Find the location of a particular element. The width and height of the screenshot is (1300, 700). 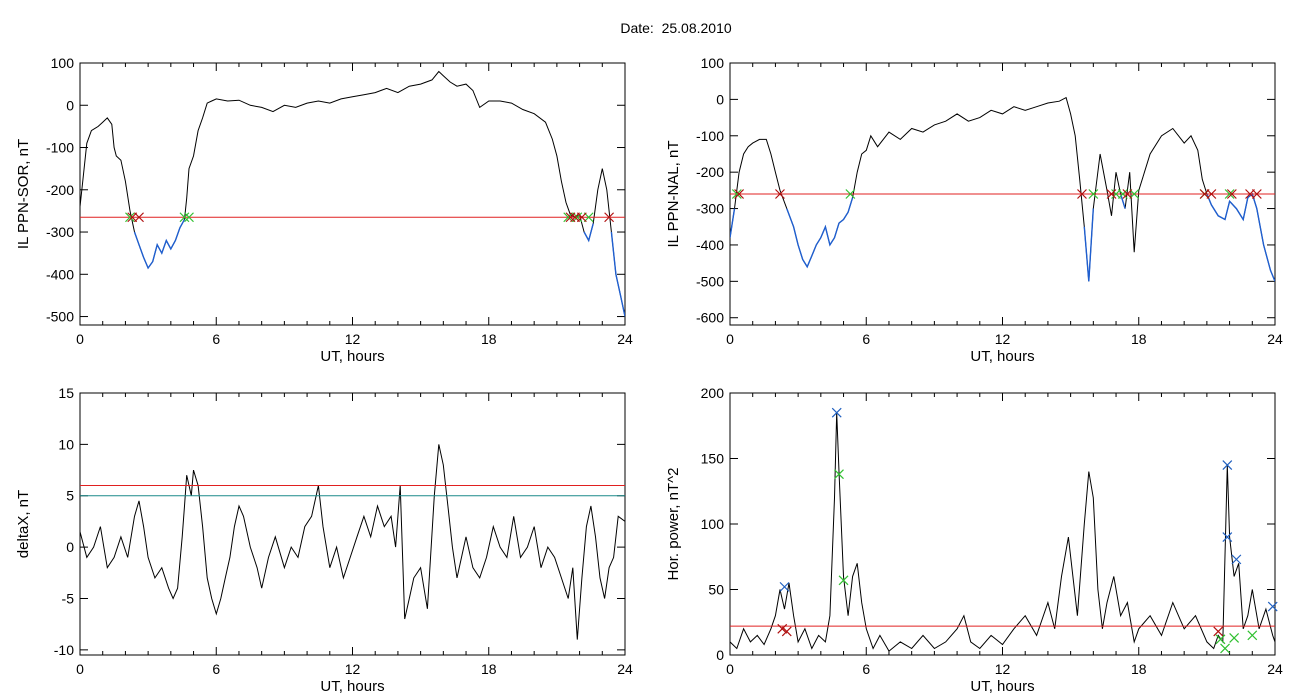

y-axis-label: Hor. power, nT^2 is located at coordinates (673, 524).